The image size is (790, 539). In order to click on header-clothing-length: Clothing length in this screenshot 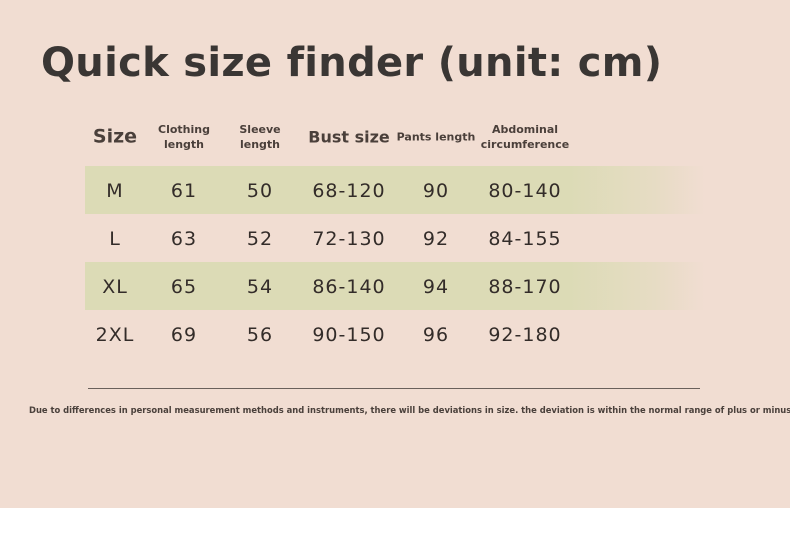, I will do `click(184, 137)`.